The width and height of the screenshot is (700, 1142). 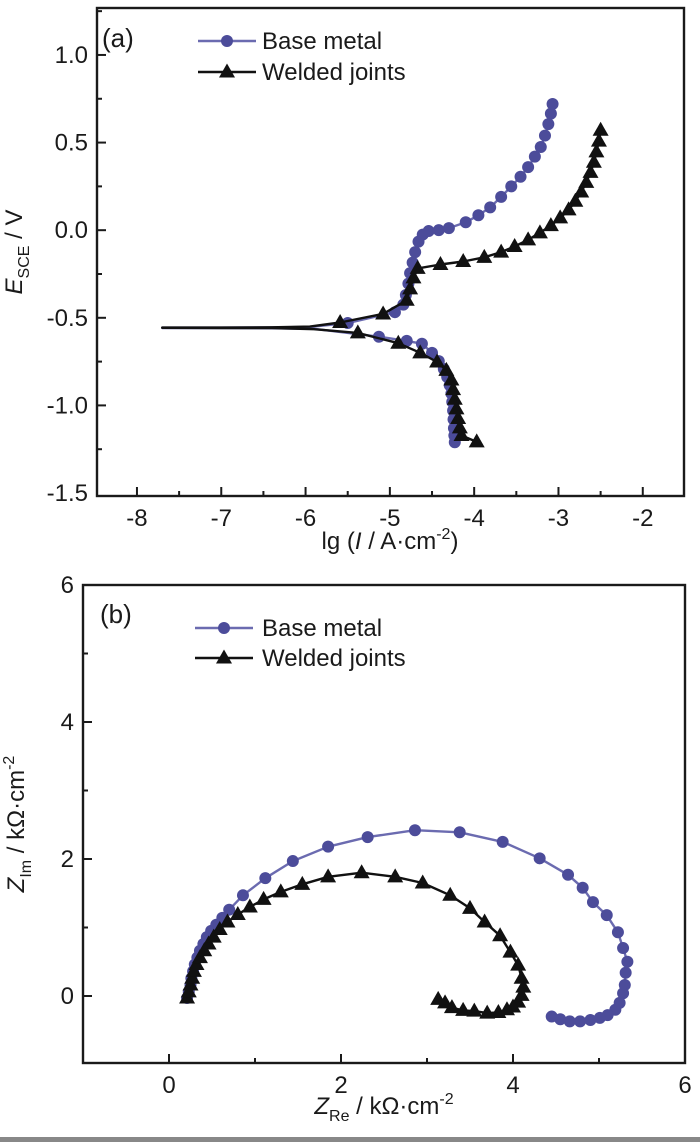 What do you see at coordinates (684, 1085) in the screenshot?
I see `panel-b-x-tick-label: 6` at bounding box center [684, 1085].